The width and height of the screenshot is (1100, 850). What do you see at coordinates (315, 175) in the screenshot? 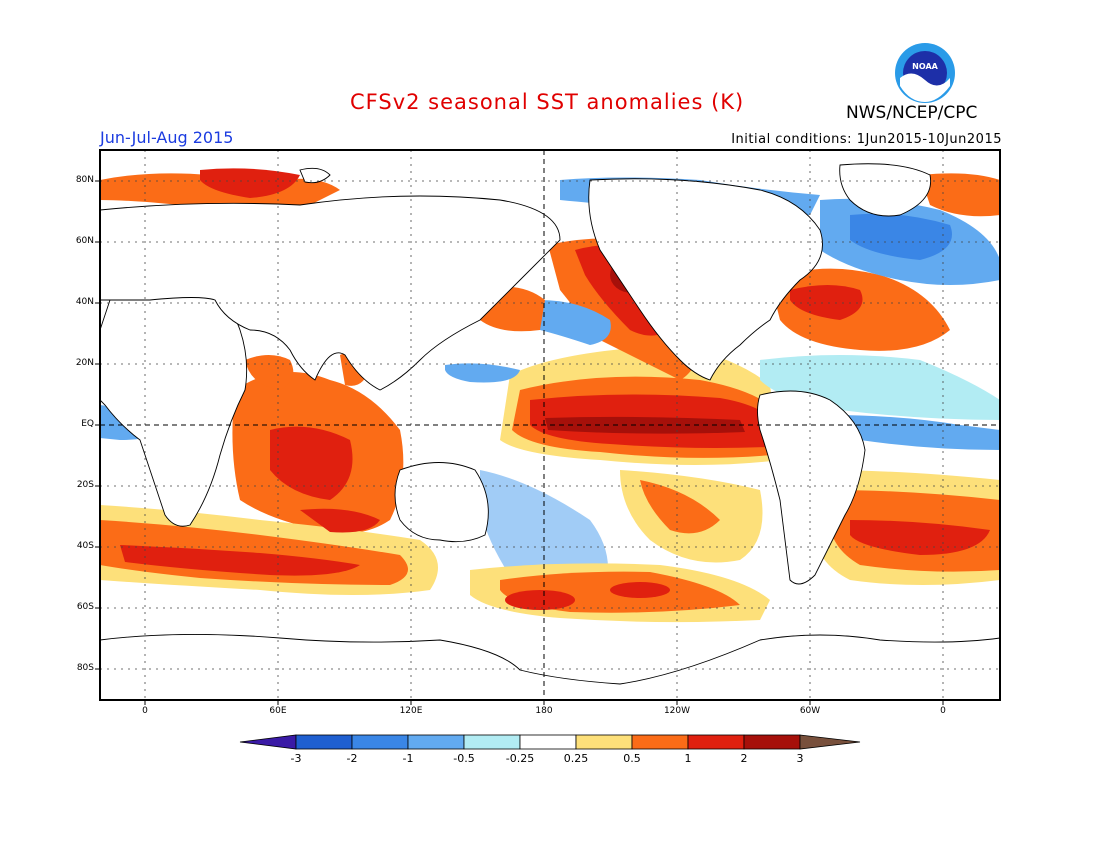
I see `svalbard` at bounding box center [315, 175].